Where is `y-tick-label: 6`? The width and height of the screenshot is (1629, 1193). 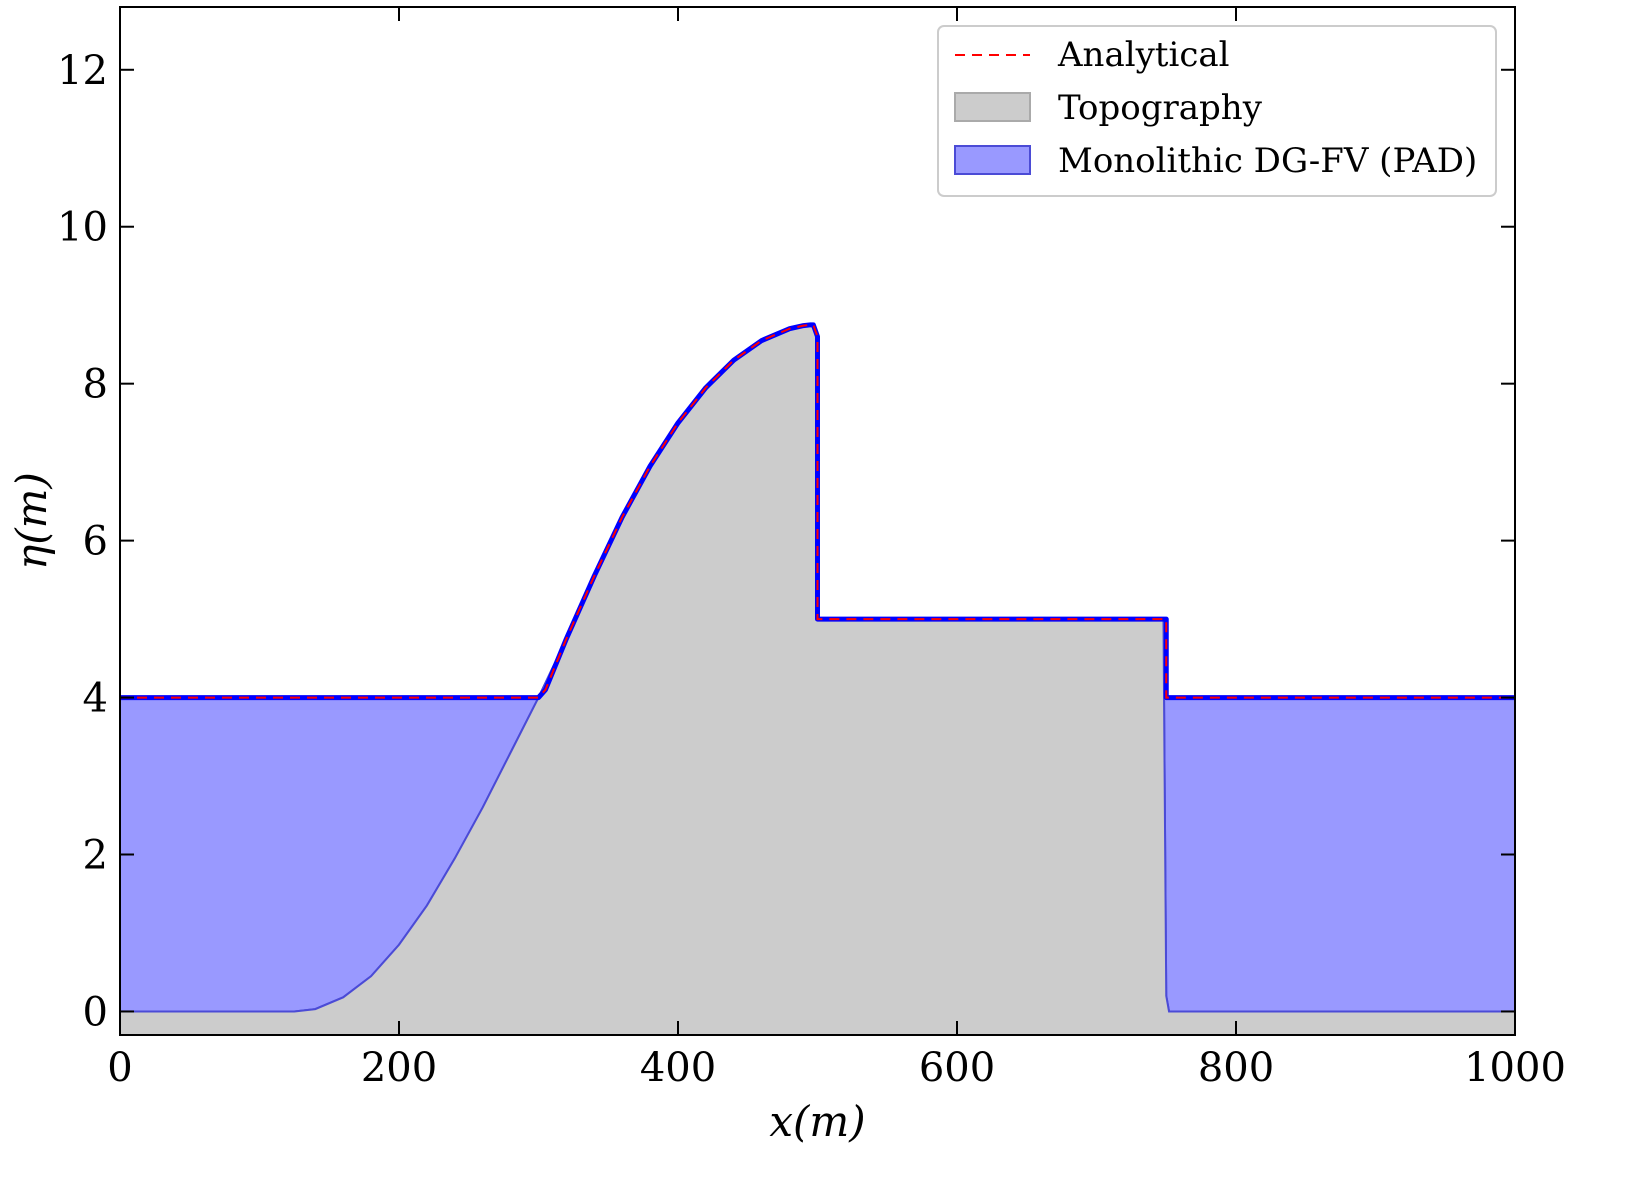
y-tick-label: 6 is located at coordinates (95, 542).